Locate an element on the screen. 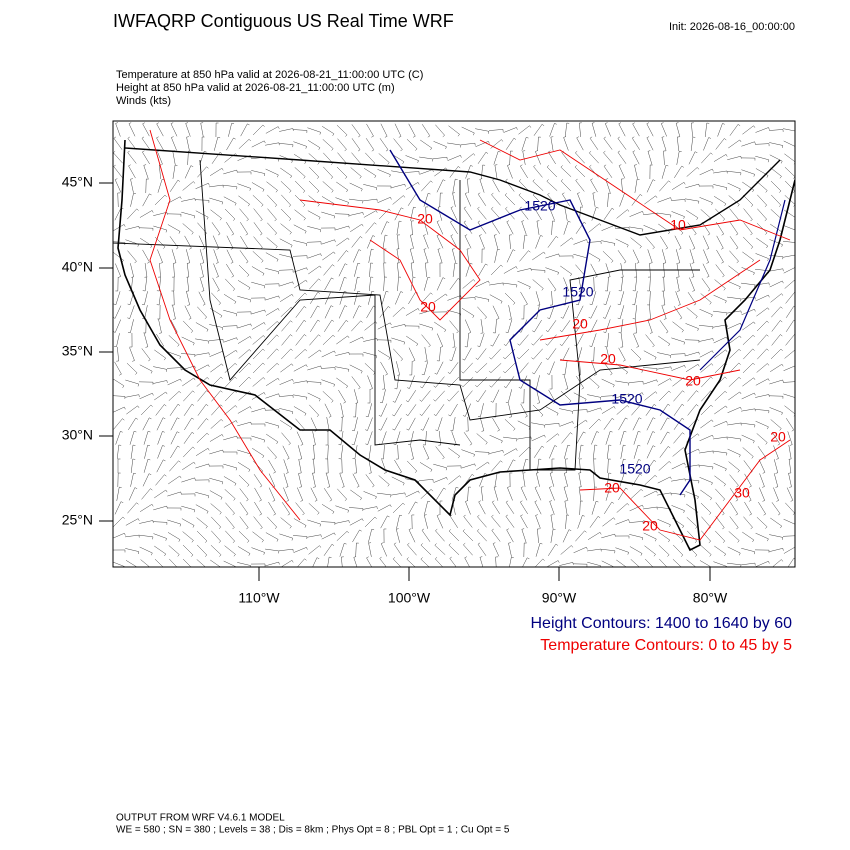 Image resolution: width=850 pixels, height=850 pixels. lat-label: 45°N is located at coordinates (77, 182).